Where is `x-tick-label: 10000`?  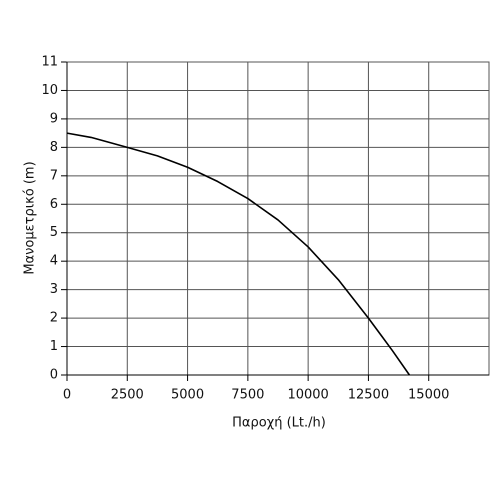
x-tick-label: 10000 is located at coordinates (307, 395).